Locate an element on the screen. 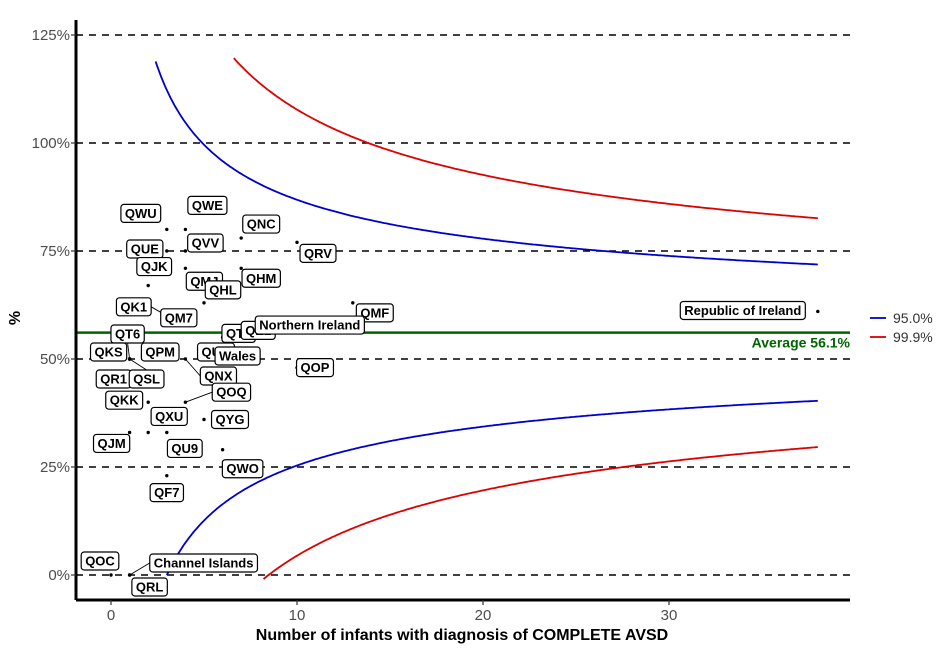 This screenshot has height=650, width=950. point-label: QRL is located at coordinates (149, 587).